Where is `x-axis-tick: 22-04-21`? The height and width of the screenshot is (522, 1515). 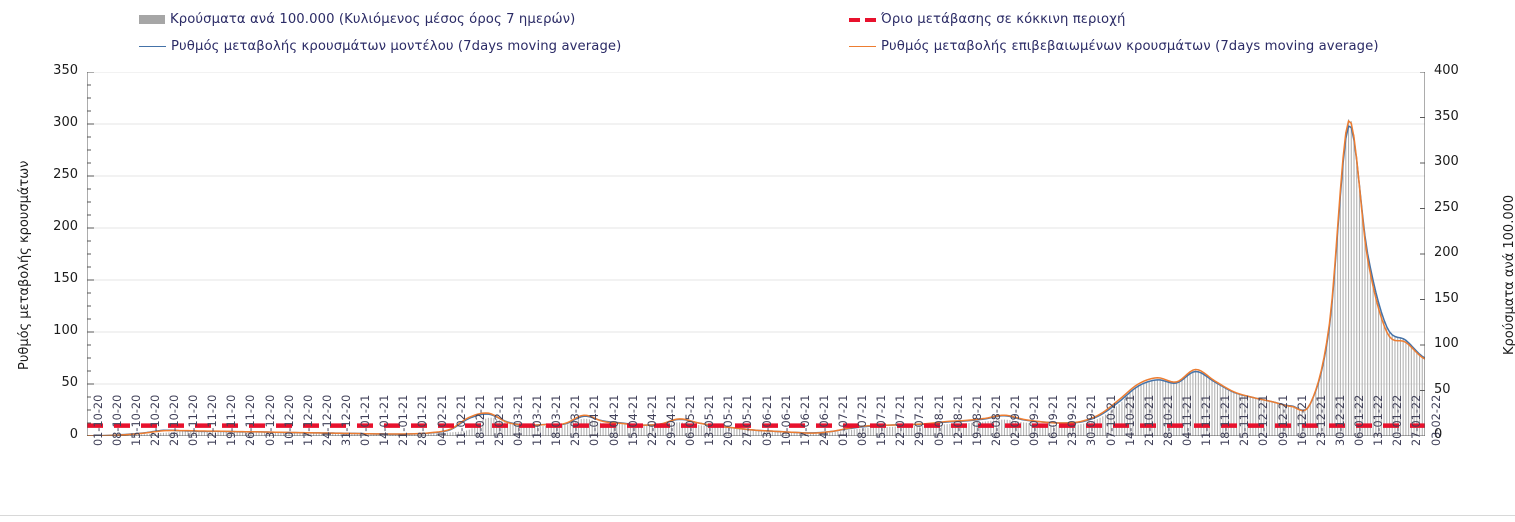
x-axis-tick: 22-04-21 is located at coordinates (652, 420).